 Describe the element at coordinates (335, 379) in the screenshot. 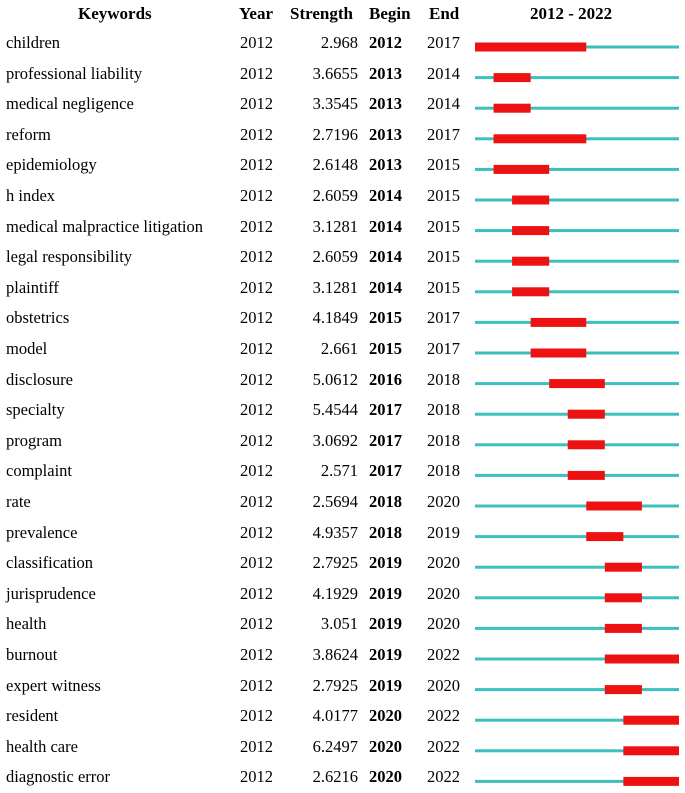

I see `cell-strength: 5.0612` at that location.